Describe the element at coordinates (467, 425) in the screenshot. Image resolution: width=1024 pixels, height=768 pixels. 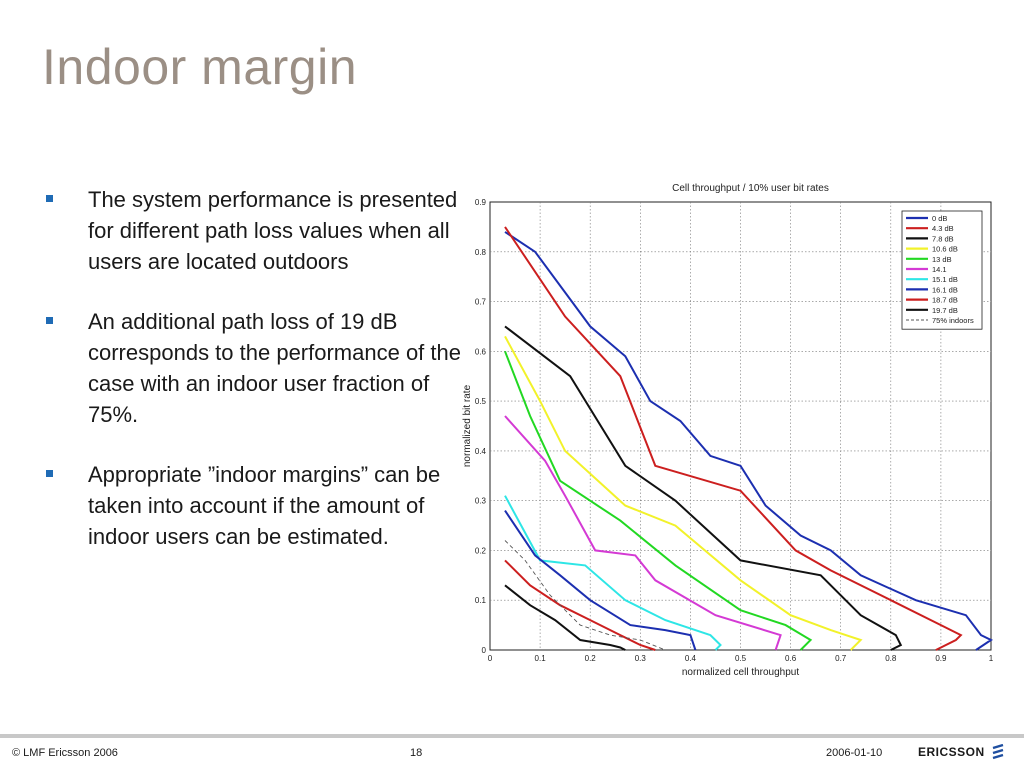
I see `y-axis-label: normalized bit rate` at that location.